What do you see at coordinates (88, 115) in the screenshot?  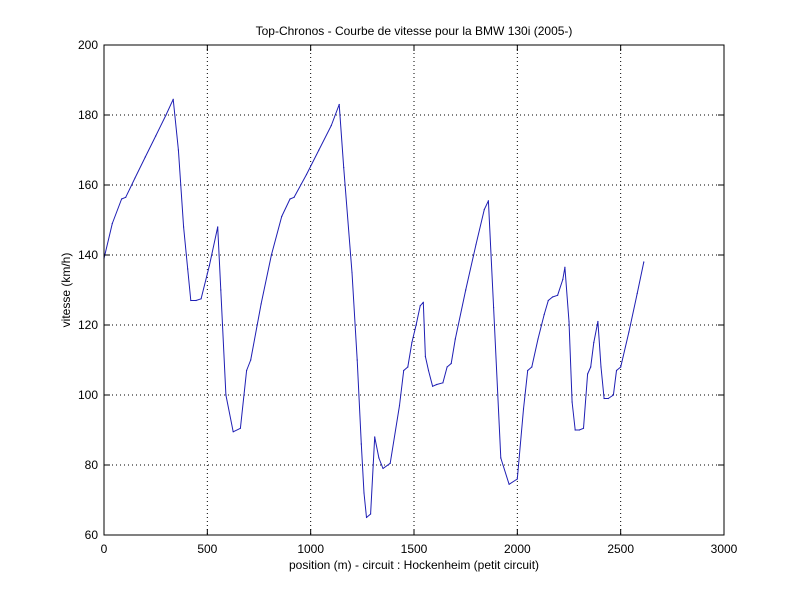 I see `y-tick-label: 180` at bounding box center [88, 115].